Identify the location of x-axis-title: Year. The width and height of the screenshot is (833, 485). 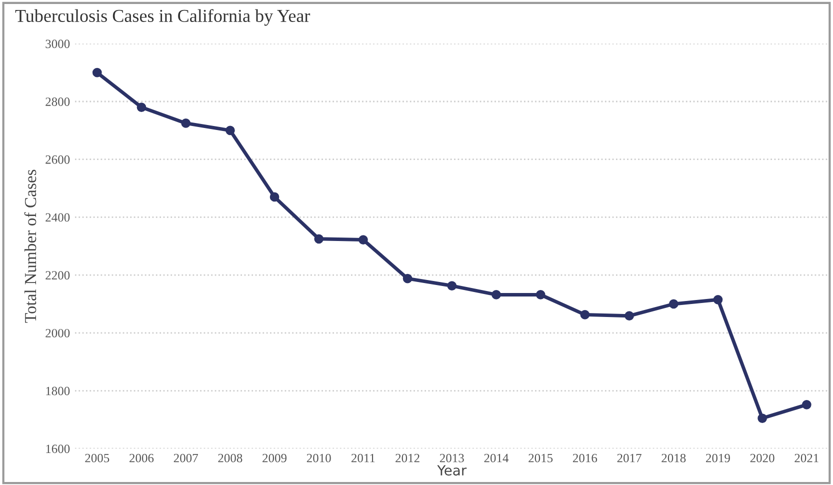
(452, 470).